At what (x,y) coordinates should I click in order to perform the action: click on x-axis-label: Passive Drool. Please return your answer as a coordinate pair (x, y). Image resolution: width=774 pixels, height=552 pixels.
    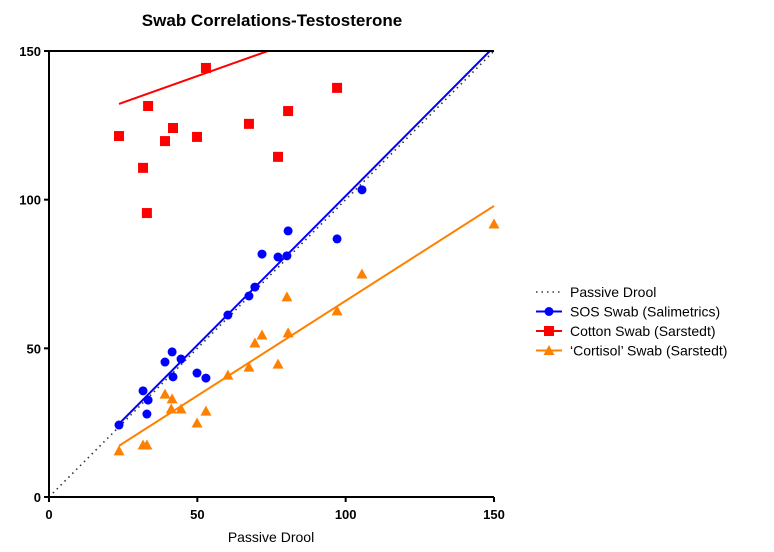
    Looking at the image, I should click on (271, 537).